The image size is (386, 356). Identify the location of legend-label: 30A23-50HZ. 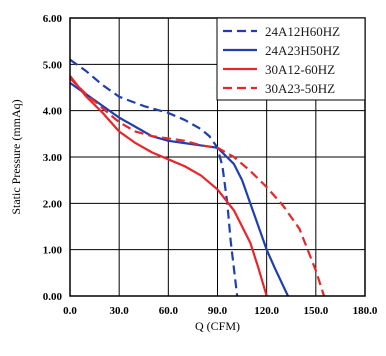
(300, 88).